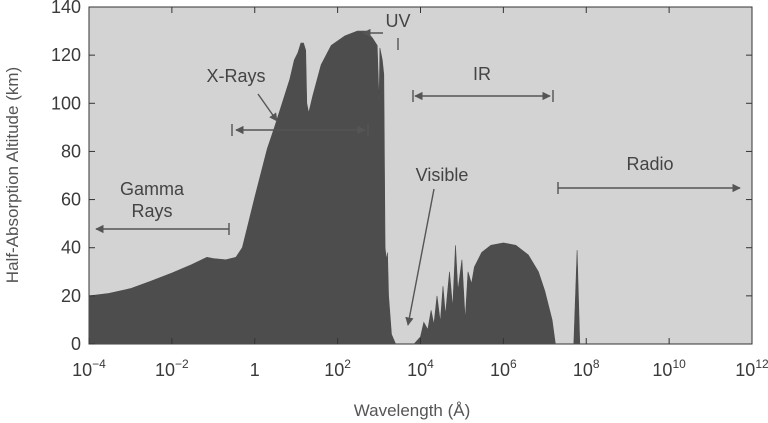 This screenshot has width=768, height=423. Describe the element at coordinates (152, 189) in the screenshot. I see `gamma-rays-label: Gamma` at that location.